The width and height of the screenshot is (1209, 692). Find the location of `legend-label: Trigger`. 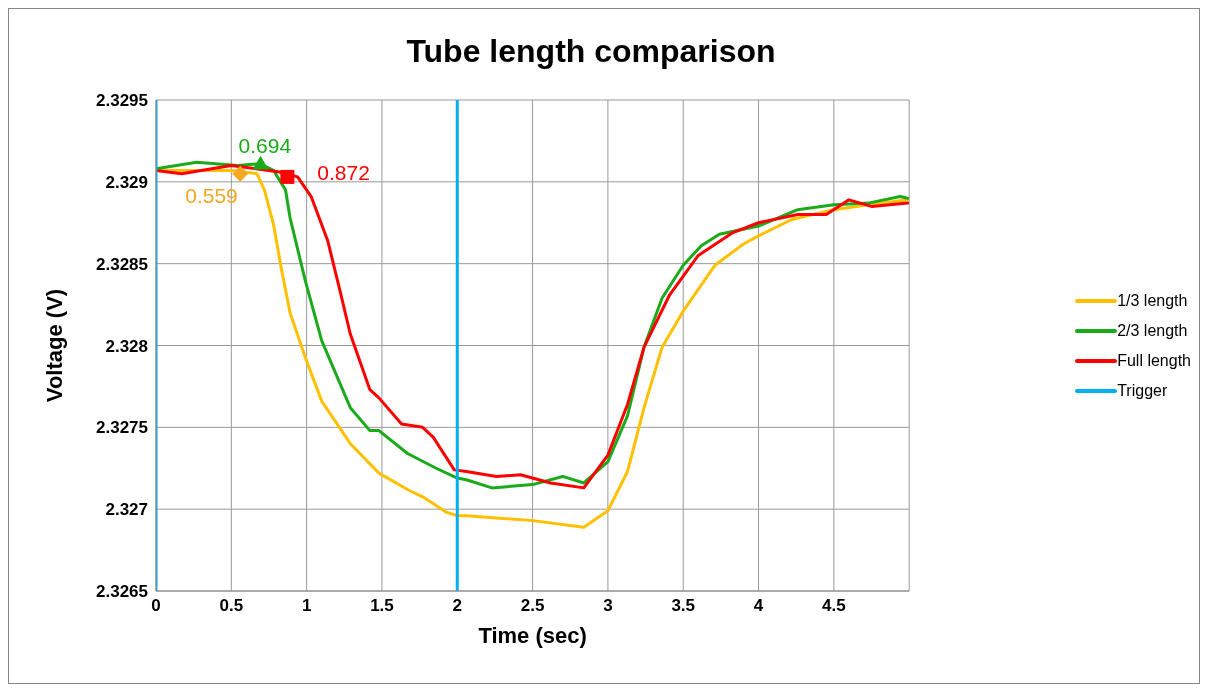

legend-label: Trigger is located at coordinates (1142, 391).